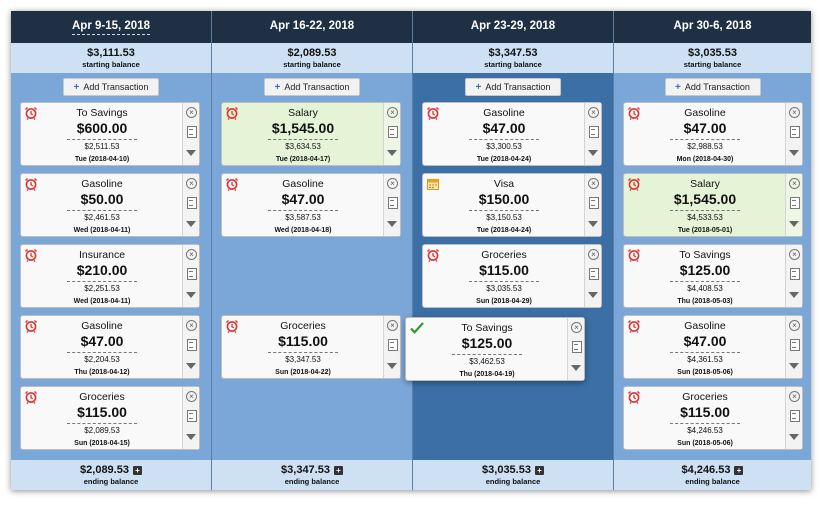 The image size is (829, 509). Describe the element at coordinates (512, 134) in the screenshot. I see `transaction-card: Gasoline $47.00 $3,300.53 Tue (2018-04-24) ×` at that location.